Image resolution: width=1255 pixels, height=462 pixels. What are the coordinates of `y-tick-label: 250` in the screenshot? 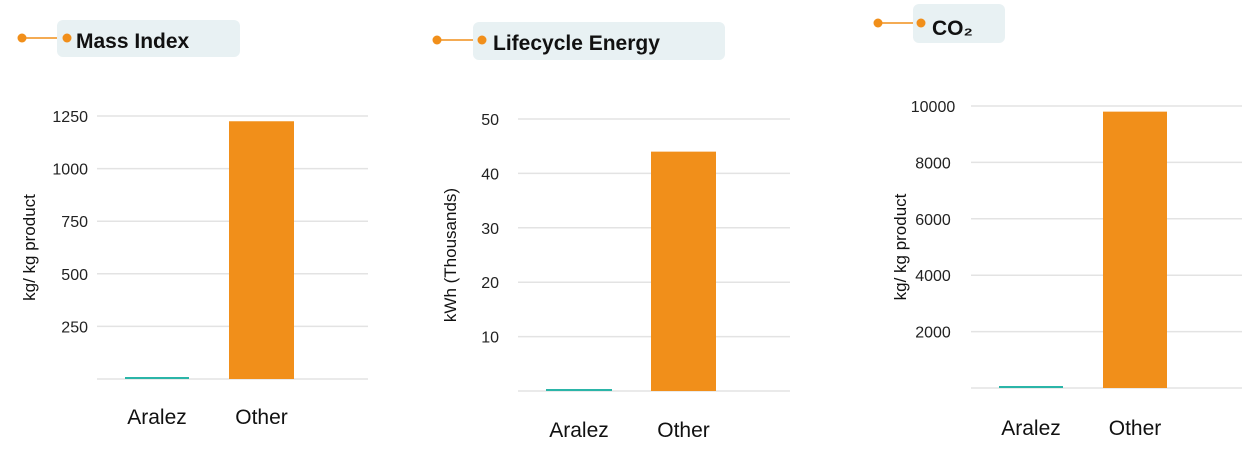 It's located at (74, 327).